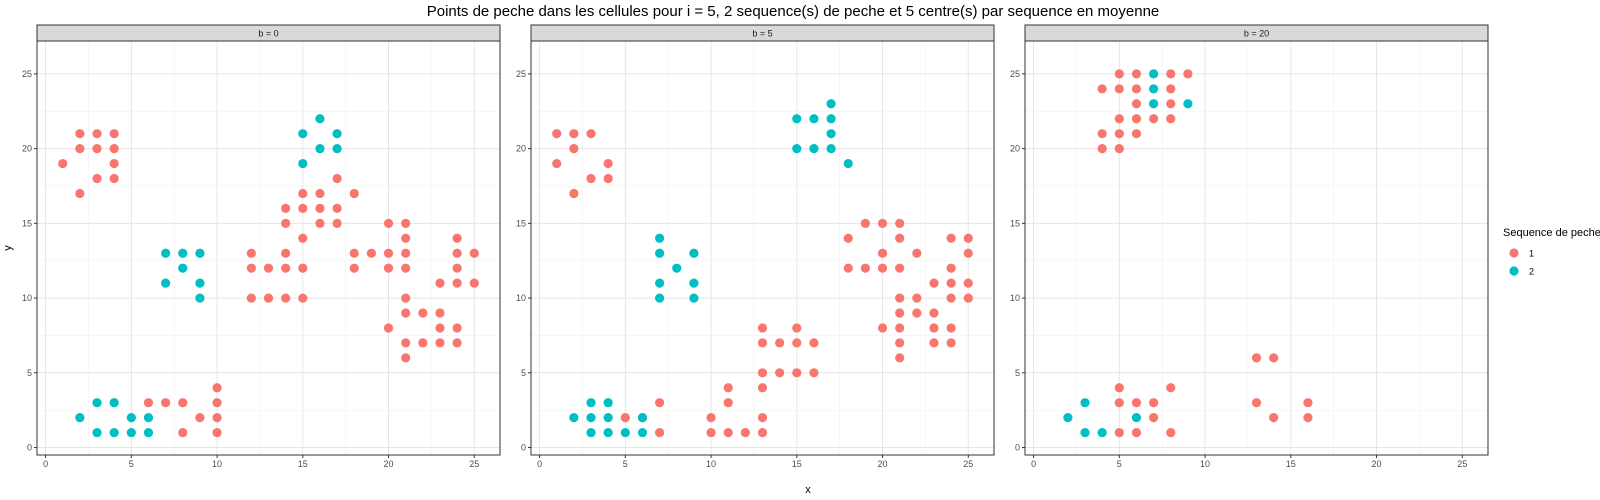 The height and width of the screenshot is (500, 1600). What do you see at coordinates (521, 223) in the screenshot?
I see `y-tick-label: 15` at bounding box center [521, 223].